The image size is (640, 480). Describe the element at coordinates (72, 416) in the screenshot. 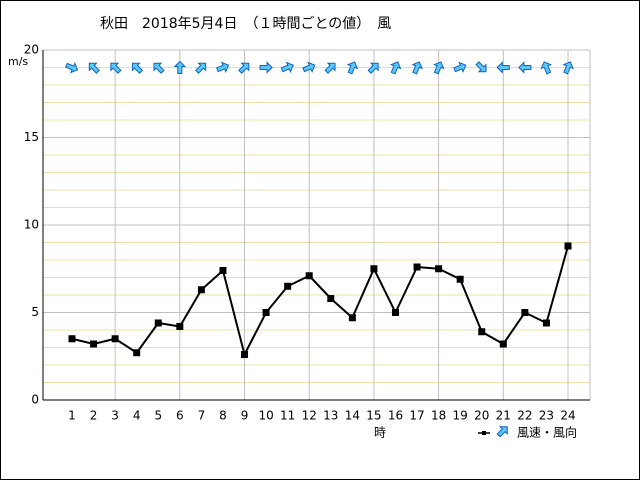

I see `x-tick-label: 1` at that location.